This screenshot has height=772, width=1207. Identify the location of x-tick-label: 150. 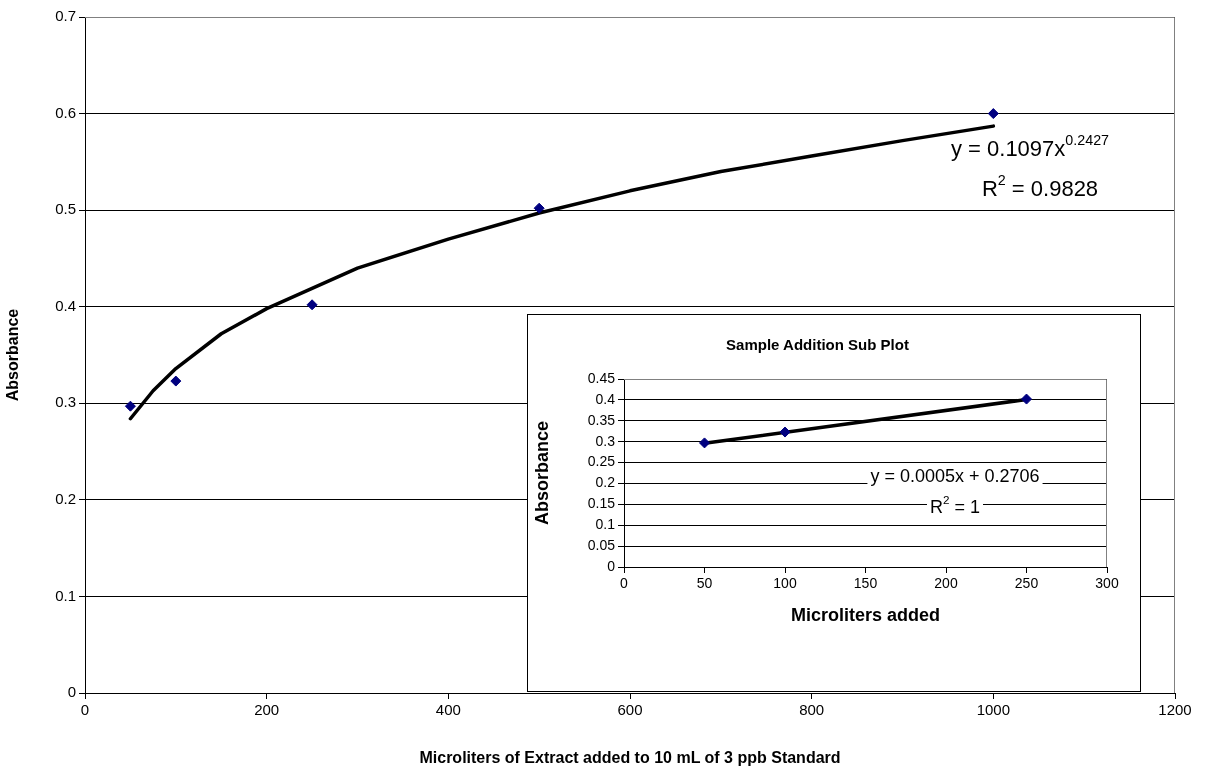
(865, 583).